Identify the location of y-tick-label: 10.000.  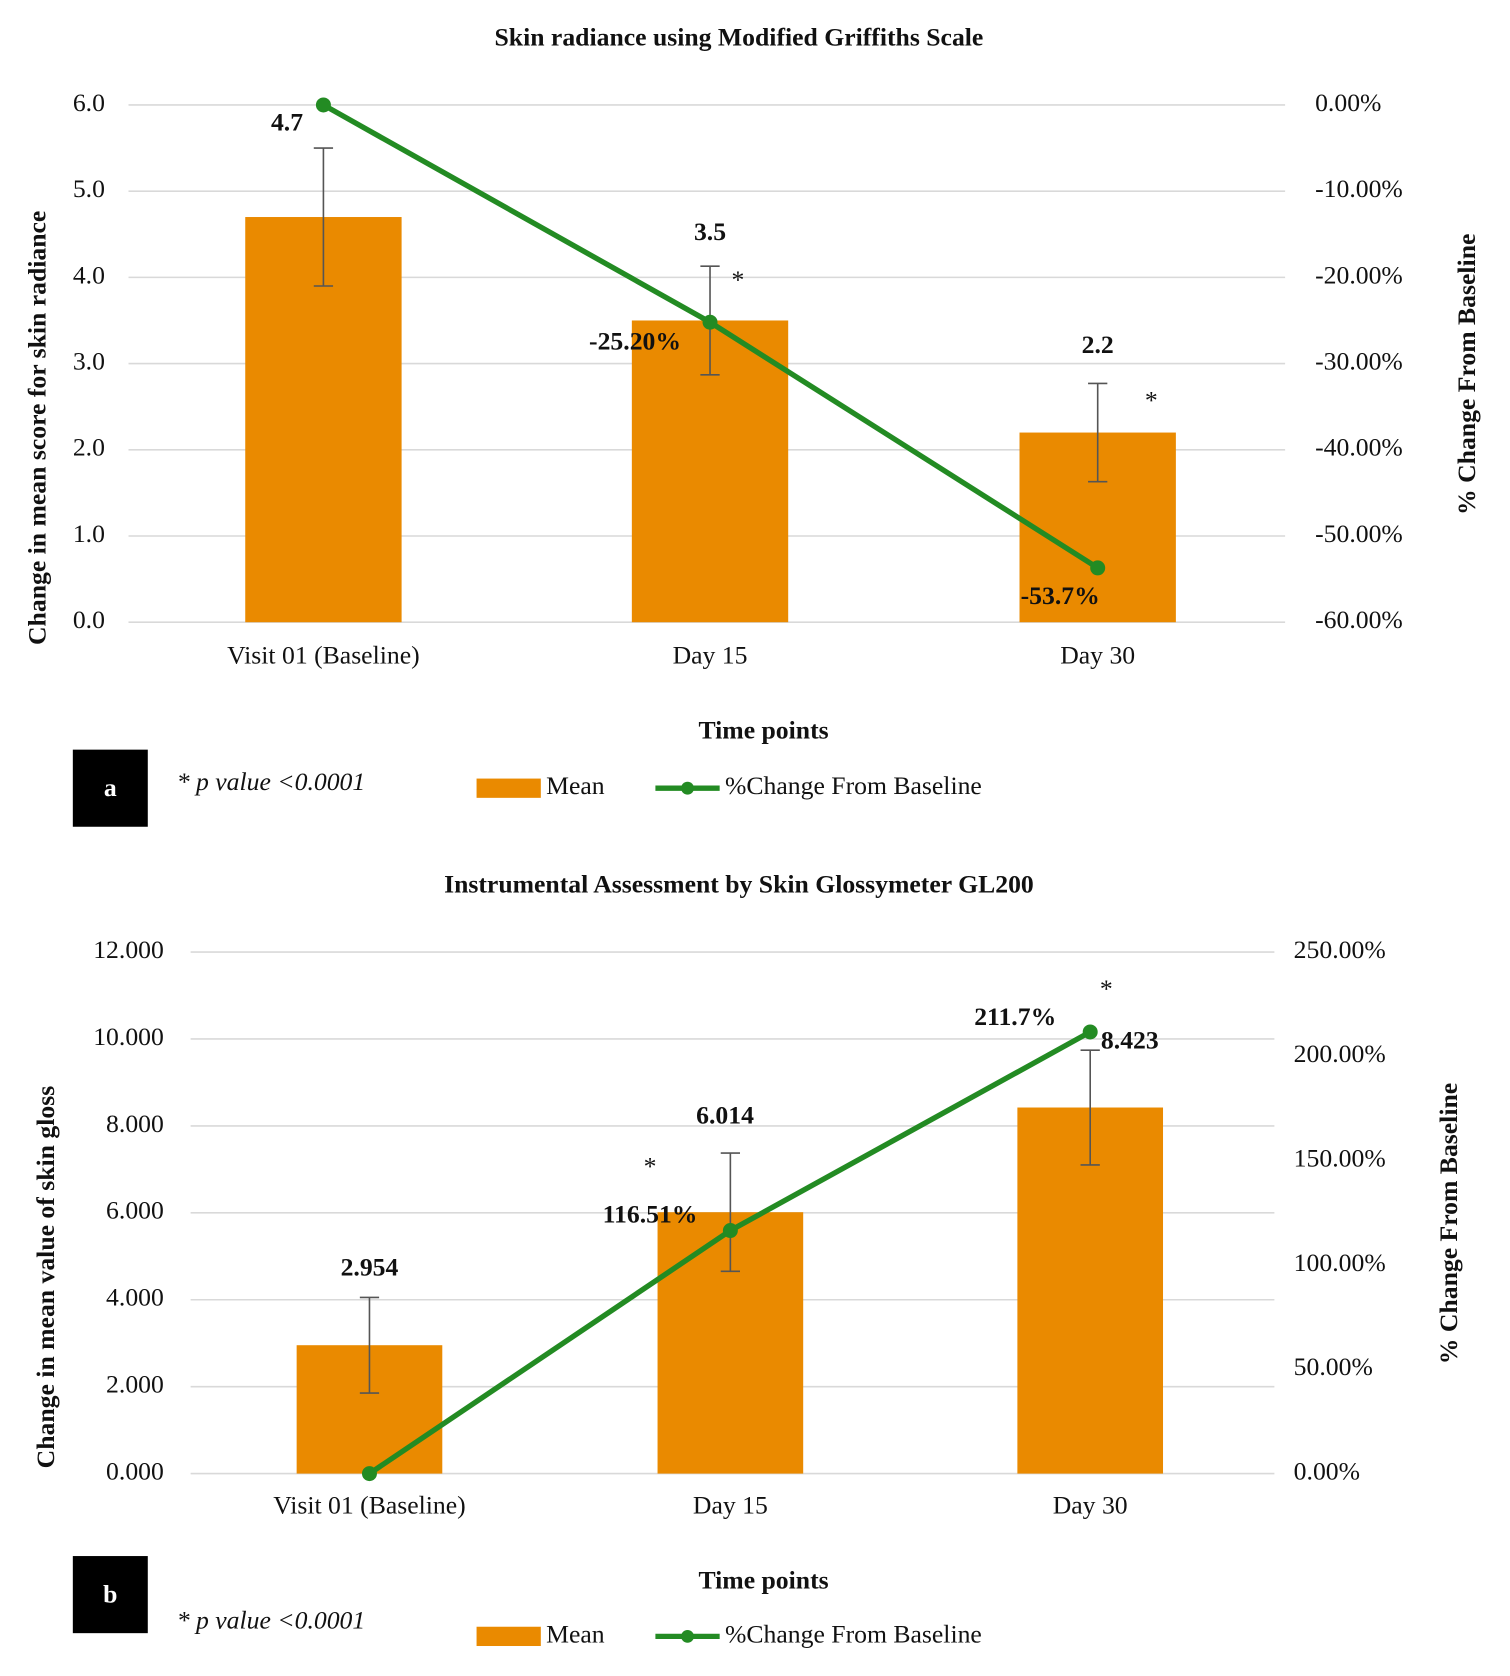
(128, 1036).